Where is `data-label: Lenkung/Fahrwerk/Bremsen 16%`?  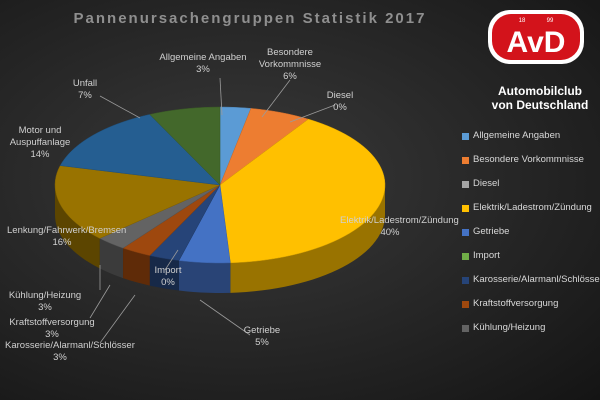
data-label: Lenkung/Fahrwerk/Bremsen 16% is located at coordinates (67, 237).